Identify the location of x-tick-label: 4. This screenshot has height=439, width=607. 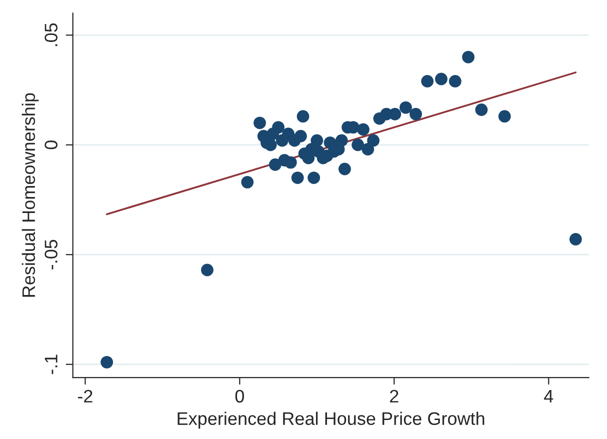
(549, 396).